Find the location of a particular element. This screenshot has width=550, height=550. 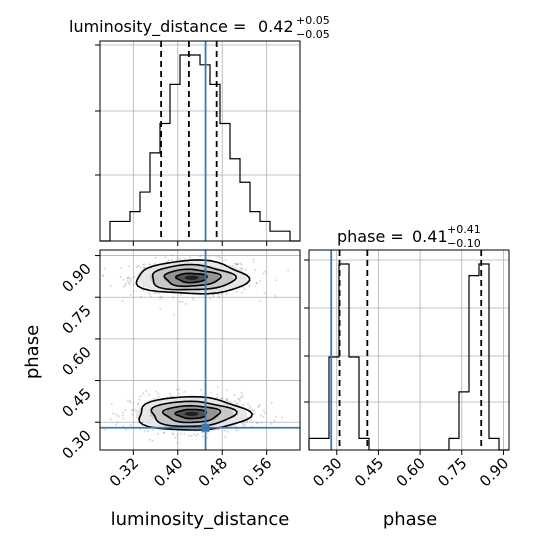

title-luminosity-distance: luminosity_distance = 0.42 +0.05 −0.05 is located at coordinates (199, 27).